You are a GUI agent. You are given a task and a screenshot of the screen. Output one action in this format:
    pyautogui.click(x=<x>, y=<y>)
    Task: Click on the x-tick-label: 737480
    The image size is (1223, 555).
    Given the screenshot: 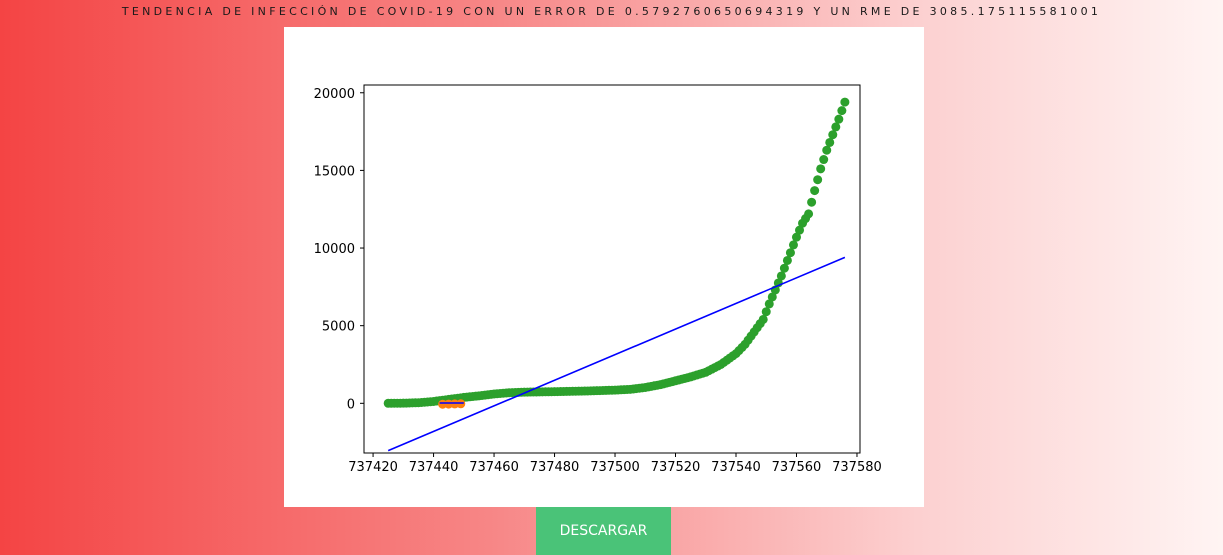 What is the action you would take?
    pyautogui.click(x=555, y=467)
    